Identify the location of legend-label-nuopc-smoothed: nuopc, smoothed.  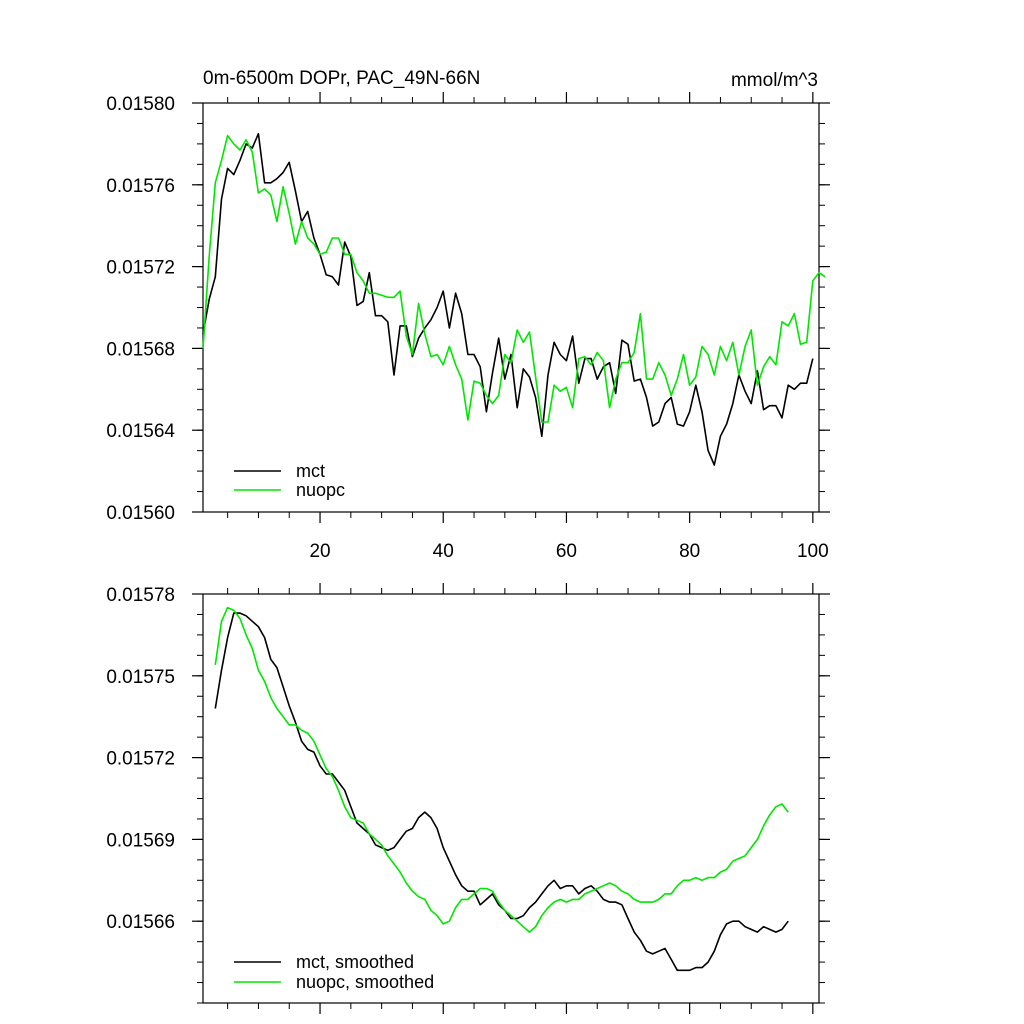
(365, 982).